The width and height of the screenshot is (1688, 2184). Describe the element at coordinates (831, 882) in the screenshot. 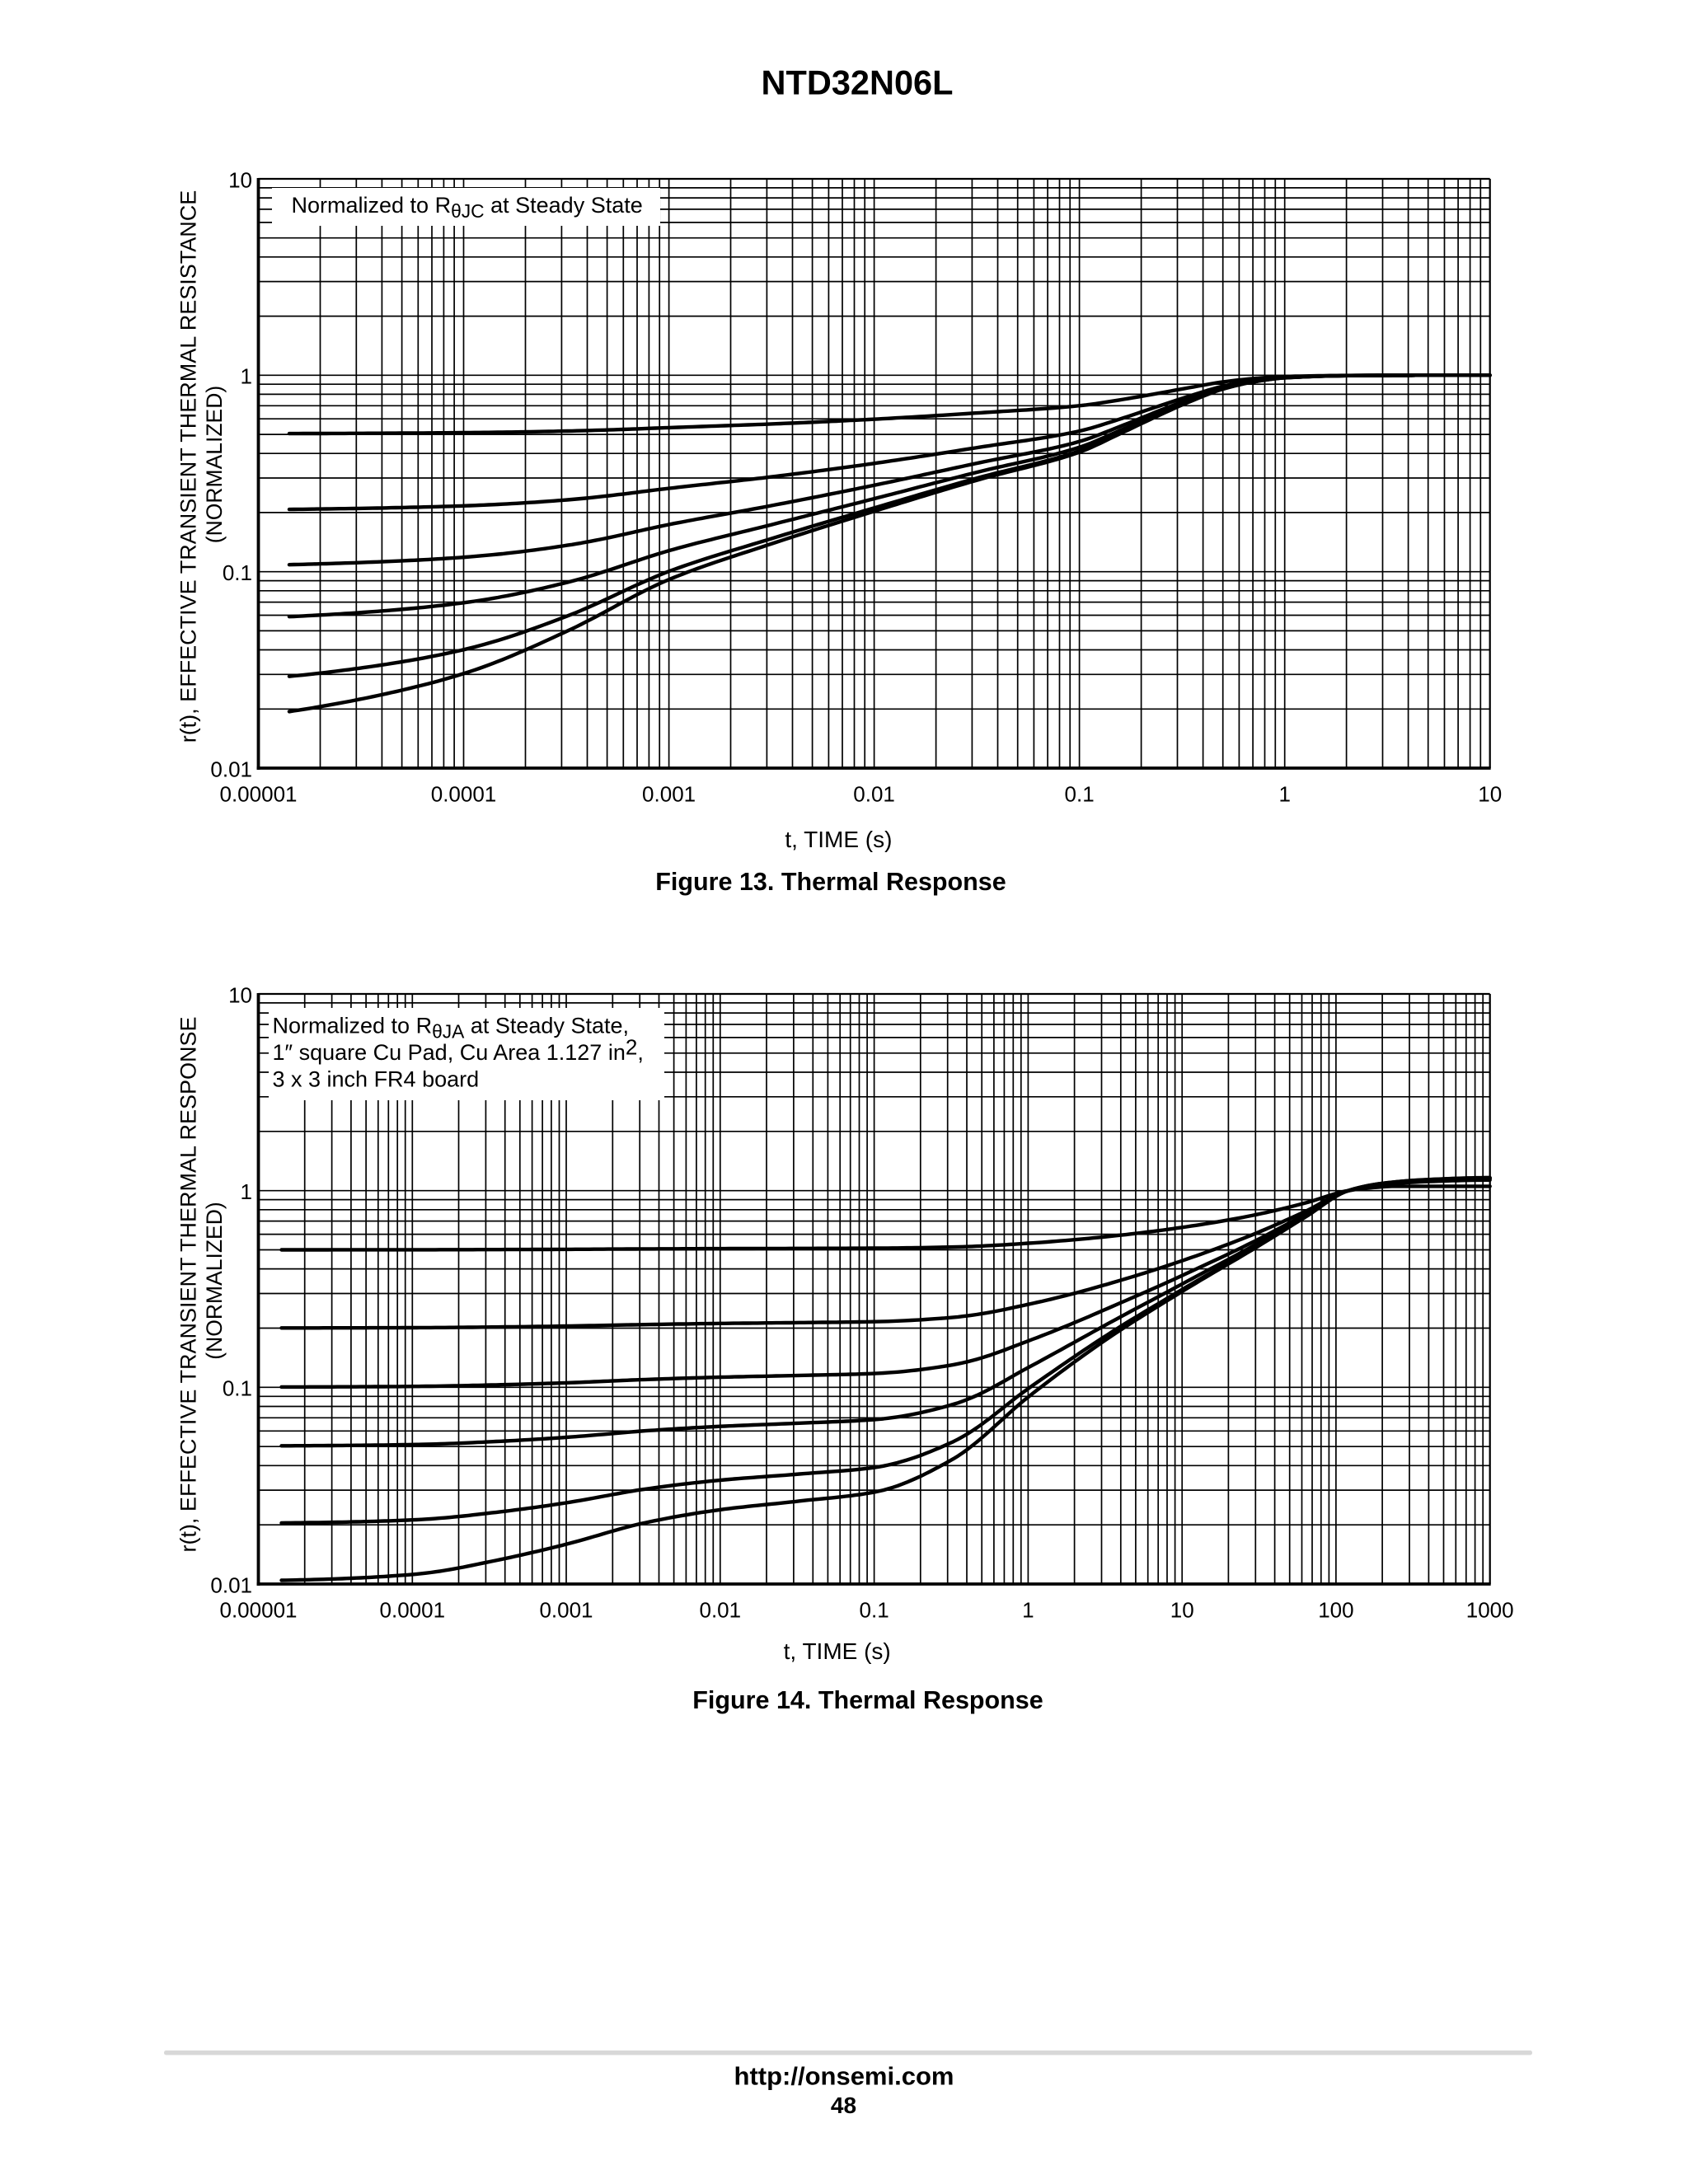

I see `svg-text: Figure 13. Thermal Response` at that location.